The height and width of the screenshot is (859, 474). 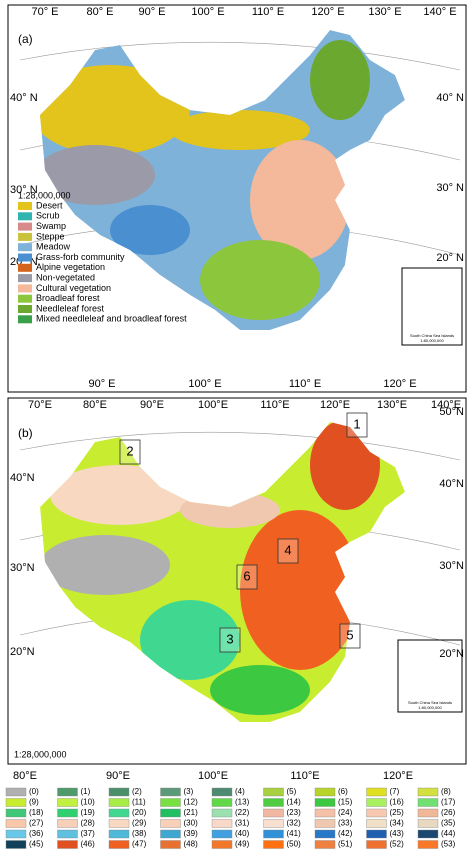 What do you see at coordinates (446, 791) in the screenshot?
I see `class-label: (8)` at bounding box center [446, 791].